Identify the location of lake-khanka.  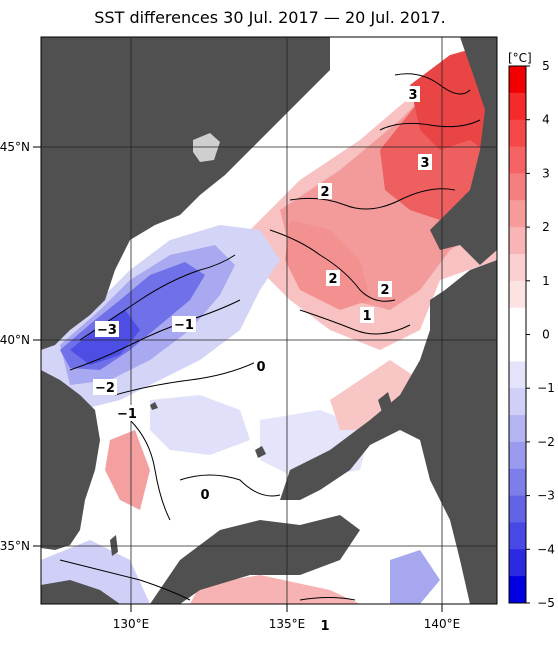
(206, 147).